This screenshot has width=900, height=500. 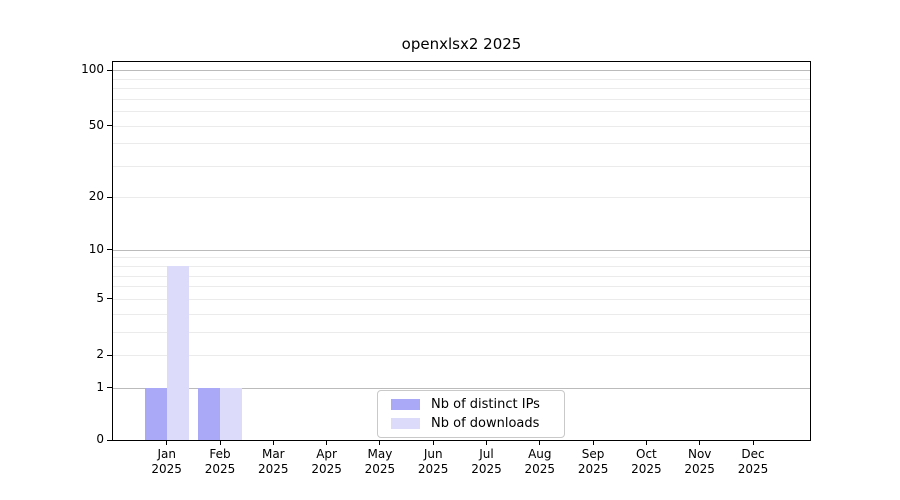 What do you see at coordinates (593, 442) in the screenshot?
I see `x-tick-sep` at bounding box center [593, 442].